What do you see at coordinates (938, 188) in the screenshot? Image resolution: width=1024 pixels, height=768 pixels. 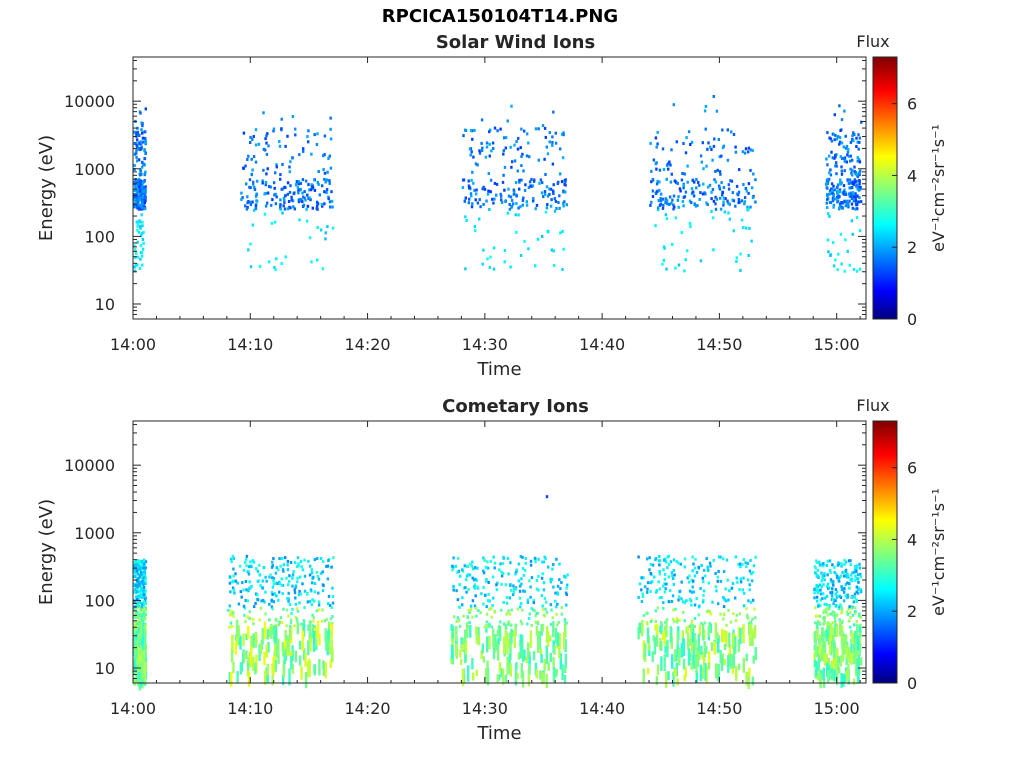 I see `colorbar-unit-label: eV⁻¹cm⁻²sr⁻¹s⁻¹` at bounding box center [938, 188].